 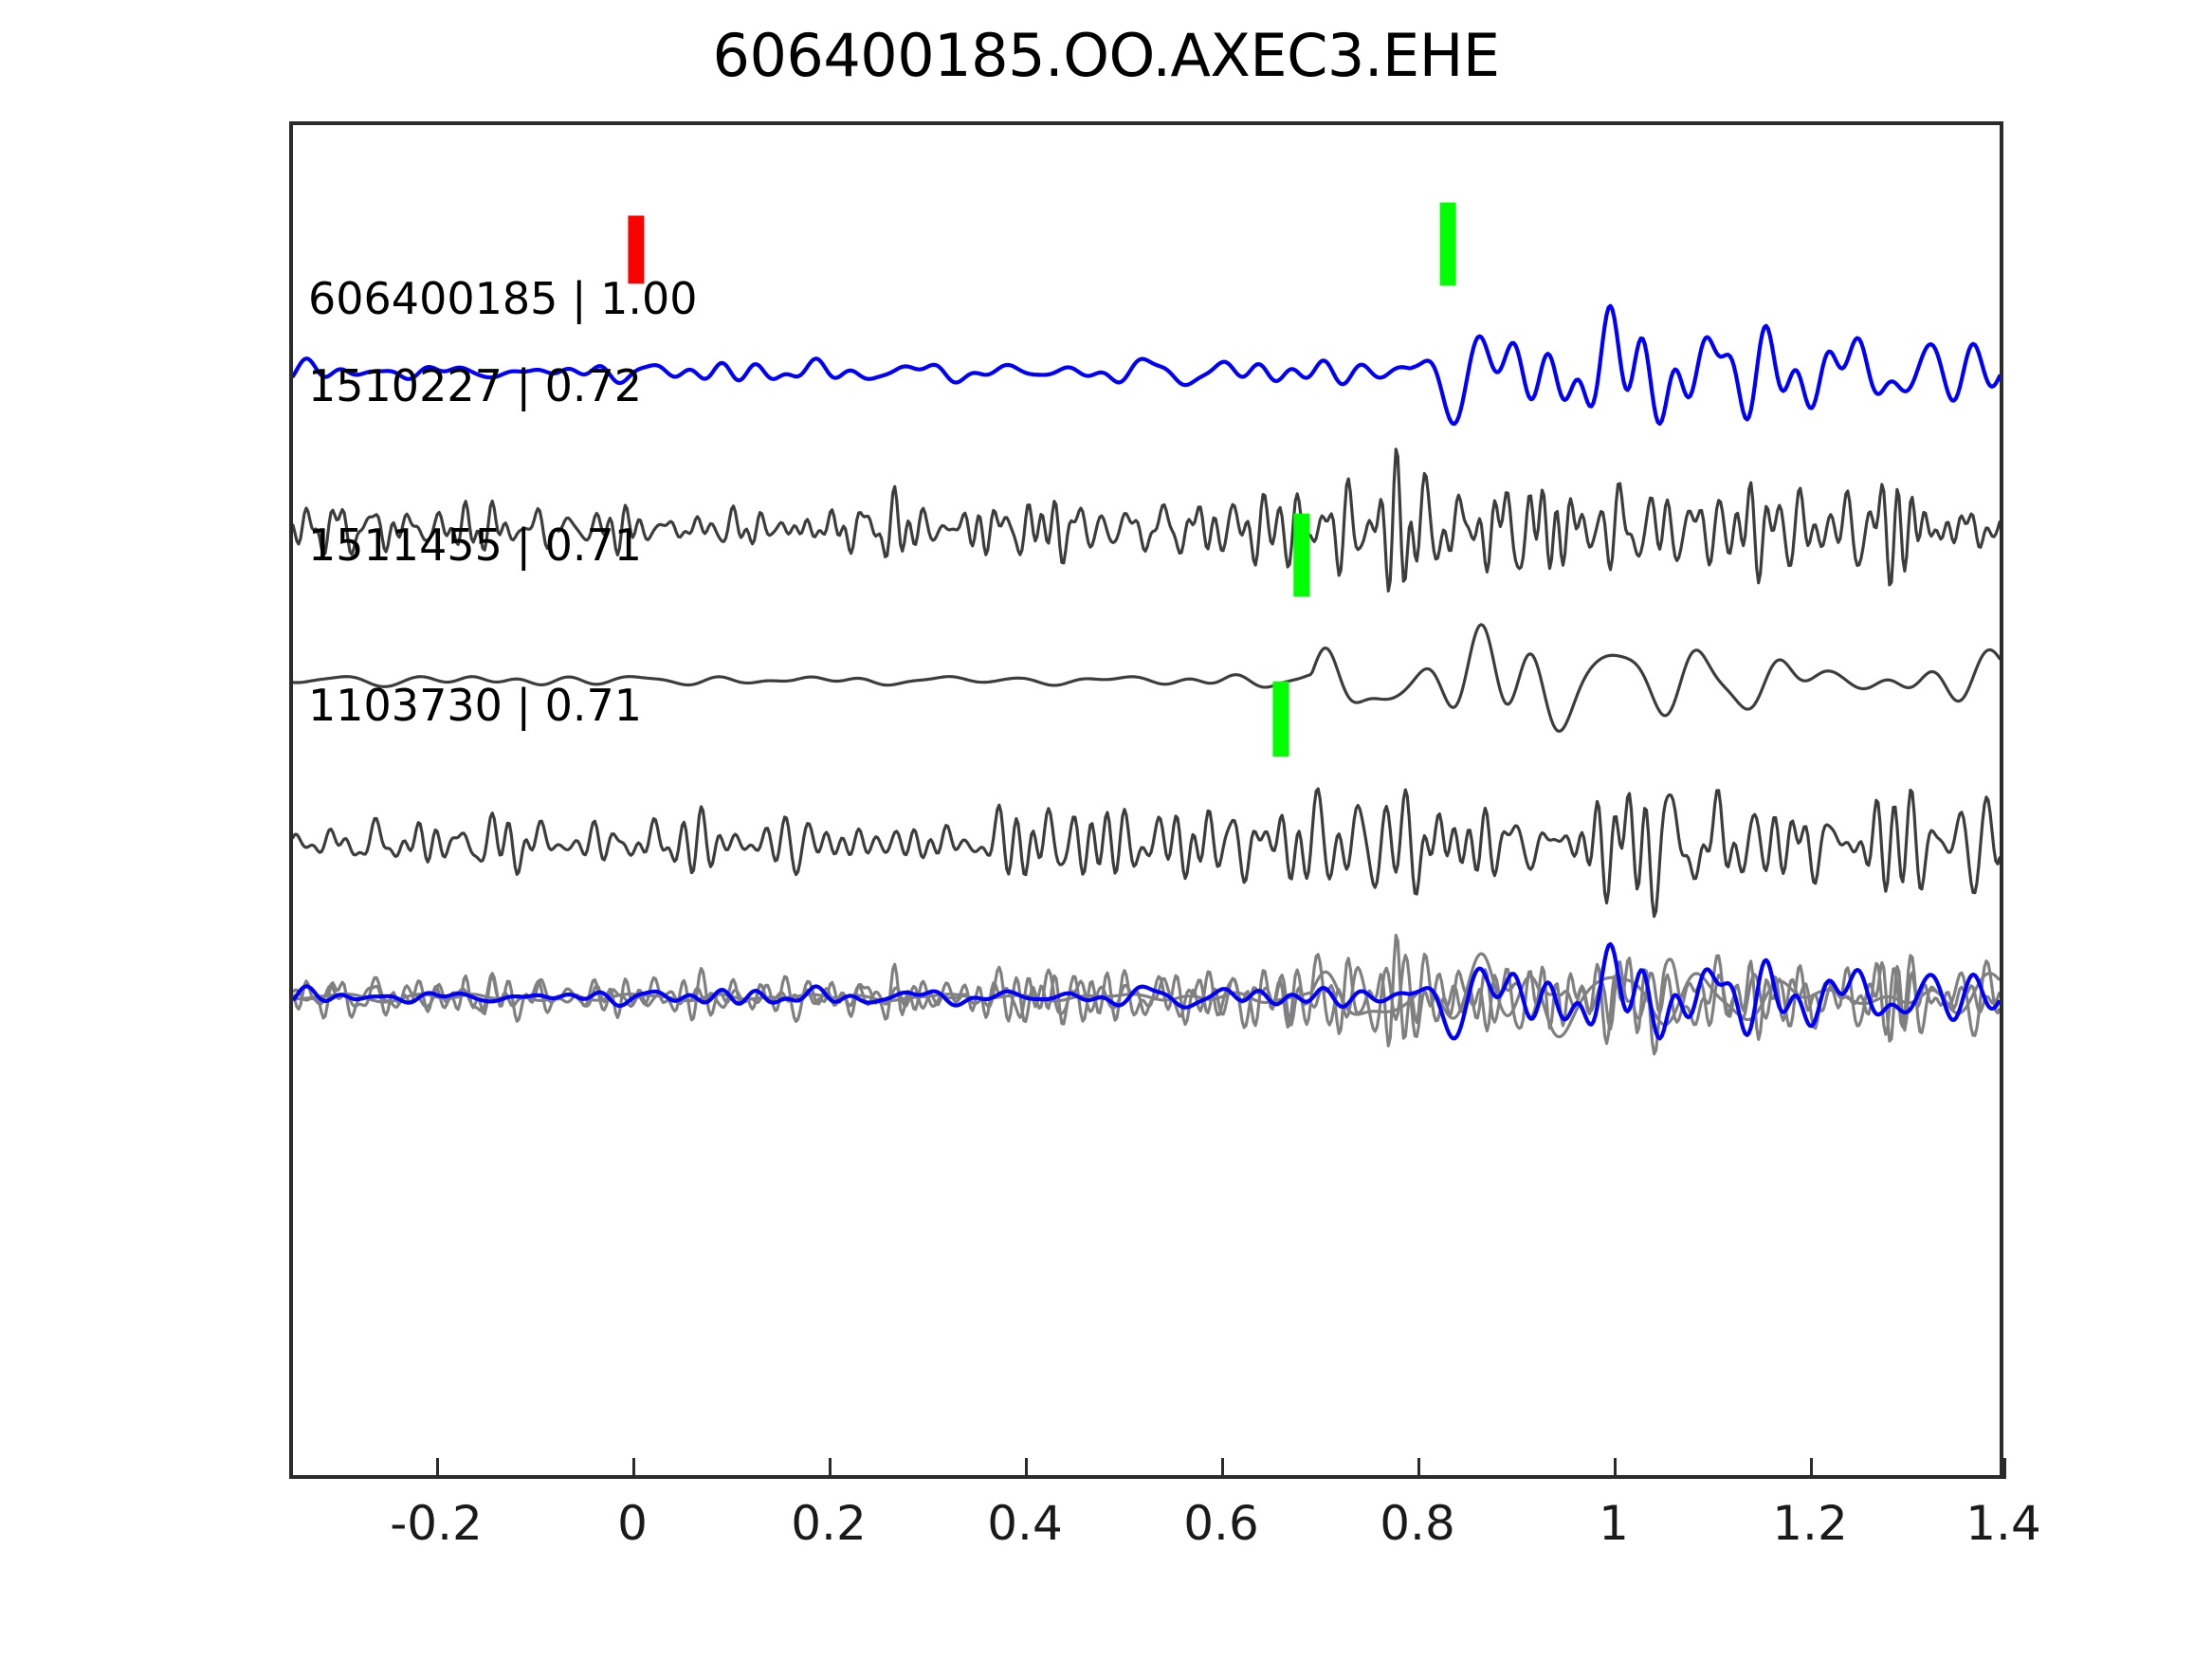 What do you see at coordinates (1025, 1523) in the screenshot?
I see `x-axis-tick-label: 0.4` at bounding box center [1025, 1523].